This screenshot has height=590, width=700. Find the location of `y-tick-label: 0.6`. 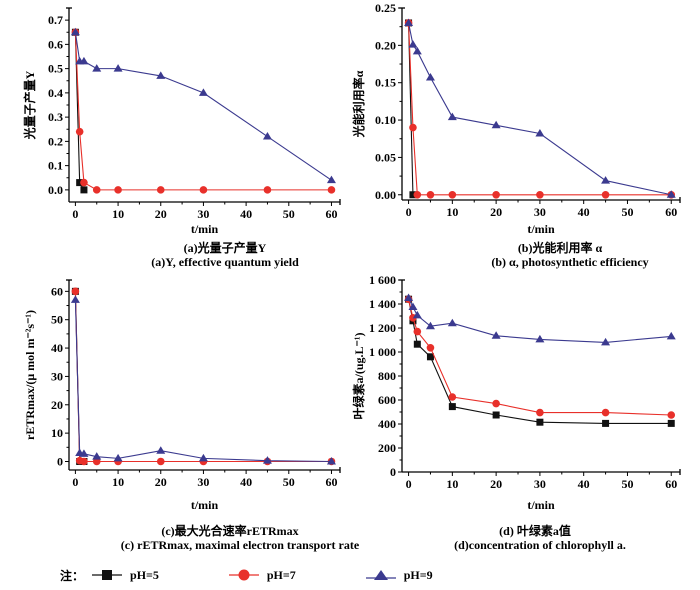

y-tick-label: 0.6 is located at coordinates (55, 44).